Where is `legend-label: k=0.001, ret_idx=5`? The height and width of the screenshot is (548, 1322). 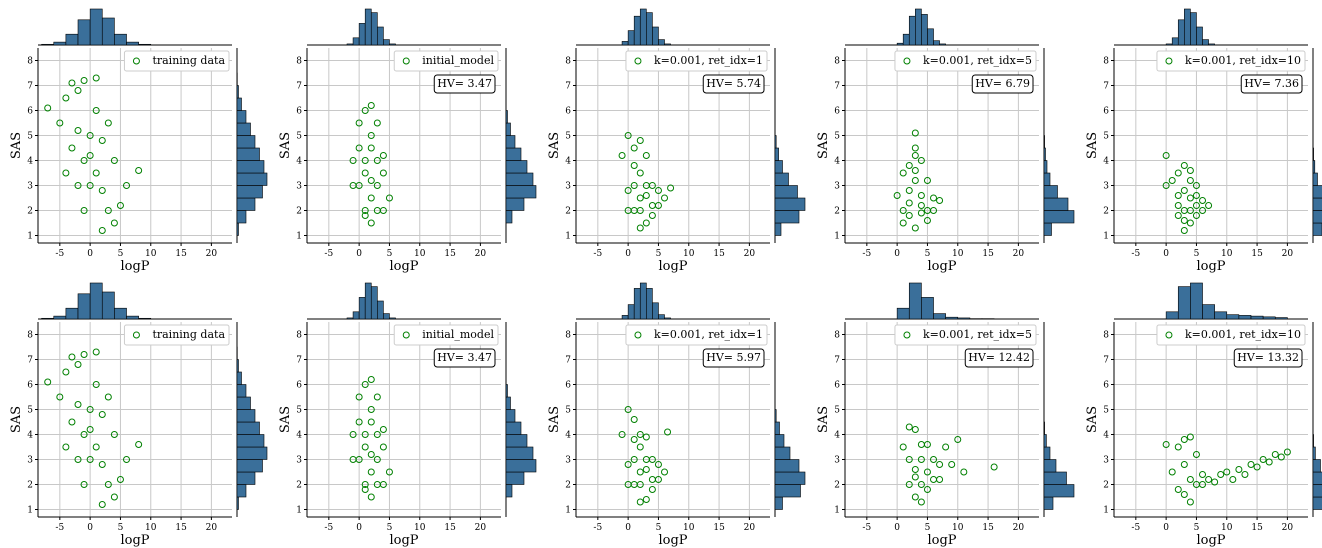
legend-label: k=0.001, ret_idx=5 is located at coordinates (977, 334).